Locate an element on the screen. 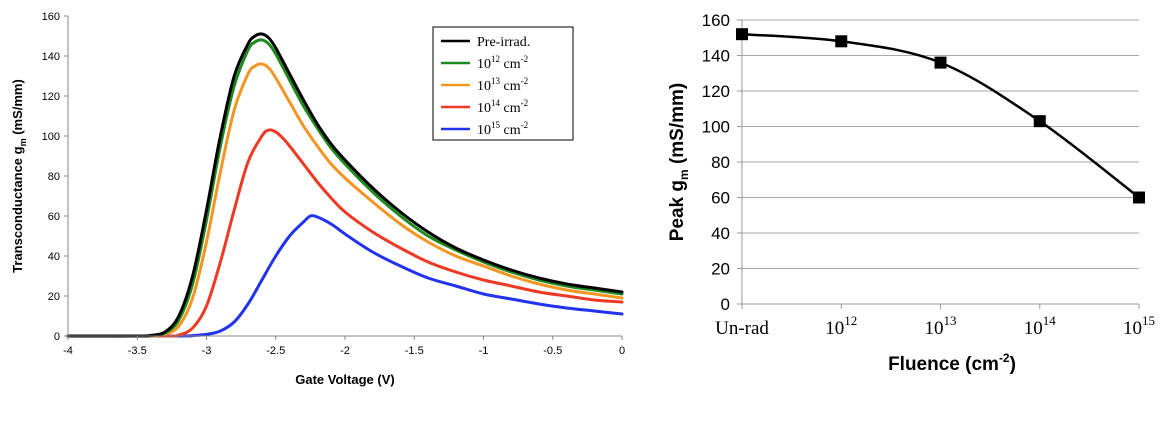 The width and height of the screenshot is (1172, 443). transconductance-x-ticks: -4 -3.5 -3 -2.5 -2 -1.5 -1 -0.5 0 is located at coordinates (344, 346).